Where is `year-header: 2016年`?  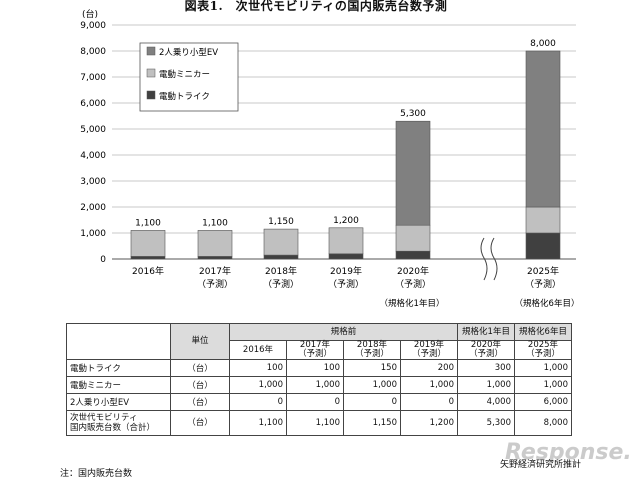
year-header: 2016年 is located at coordinates (258, 350).